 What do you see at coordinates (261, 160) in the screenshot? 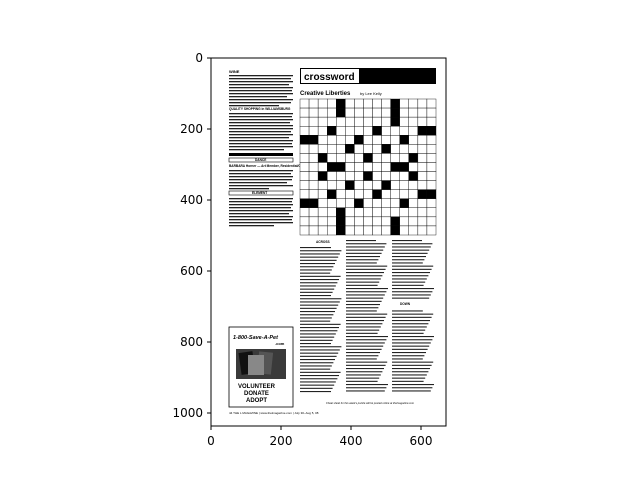
I see `dance-bar` at bounding box center [261, 160].